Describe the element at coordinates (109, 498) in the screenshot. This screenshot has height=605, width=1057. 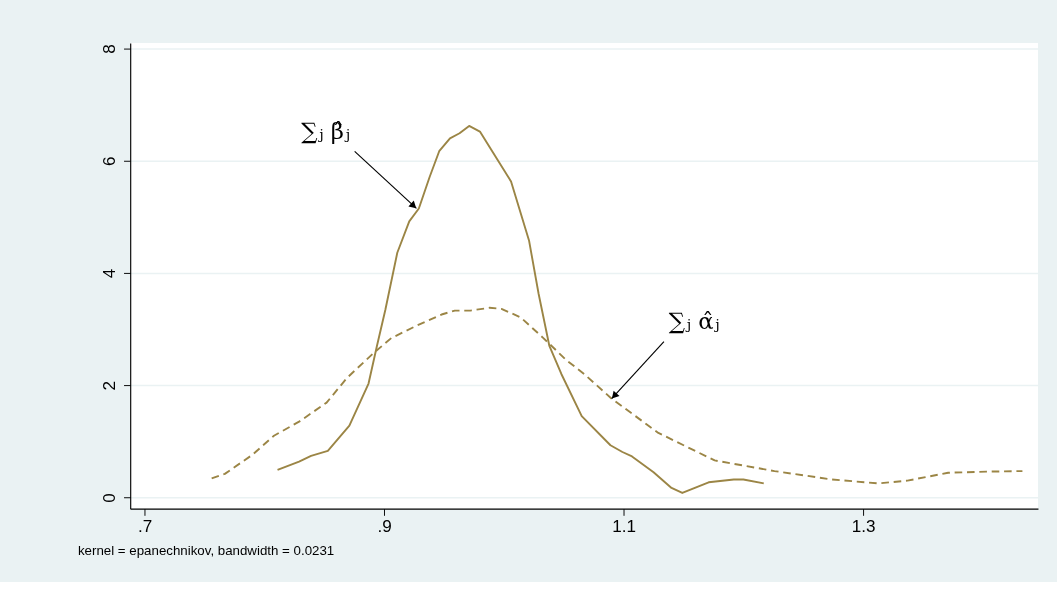
I see `y-tick-label: 0` at that location.